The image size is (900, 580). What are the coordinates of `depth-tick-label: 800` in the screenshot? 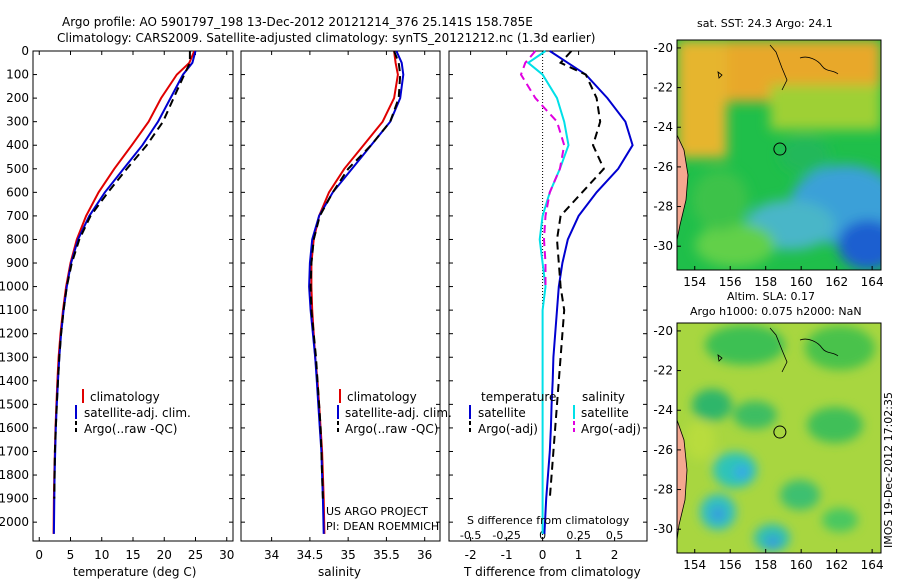 It's located at (17, 239).